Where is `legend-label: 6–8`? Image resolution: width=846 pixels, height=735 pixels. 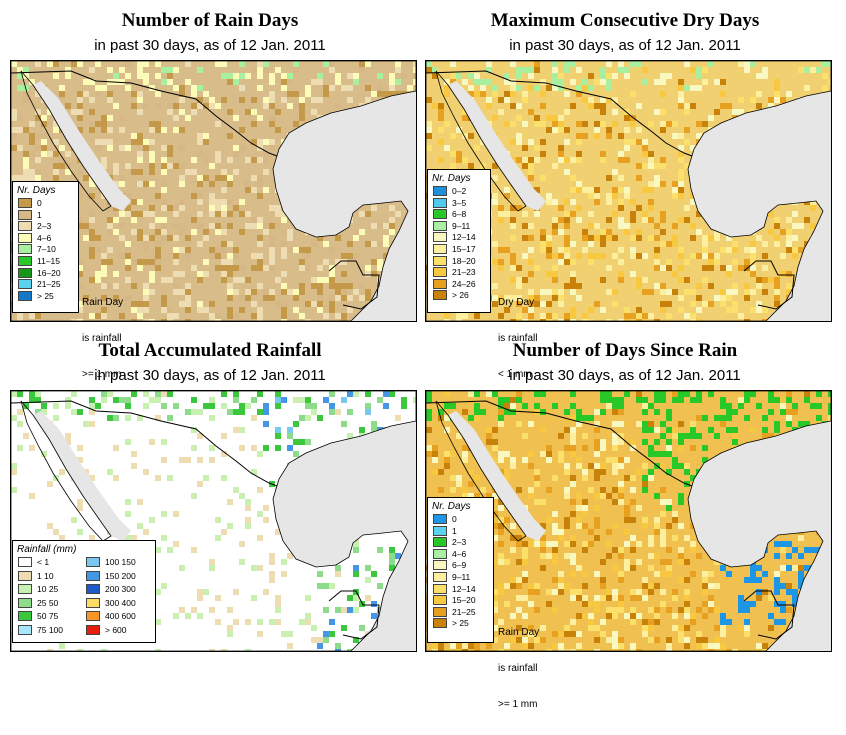 legend-label: 6–8 is located at coordinates (459, 214).